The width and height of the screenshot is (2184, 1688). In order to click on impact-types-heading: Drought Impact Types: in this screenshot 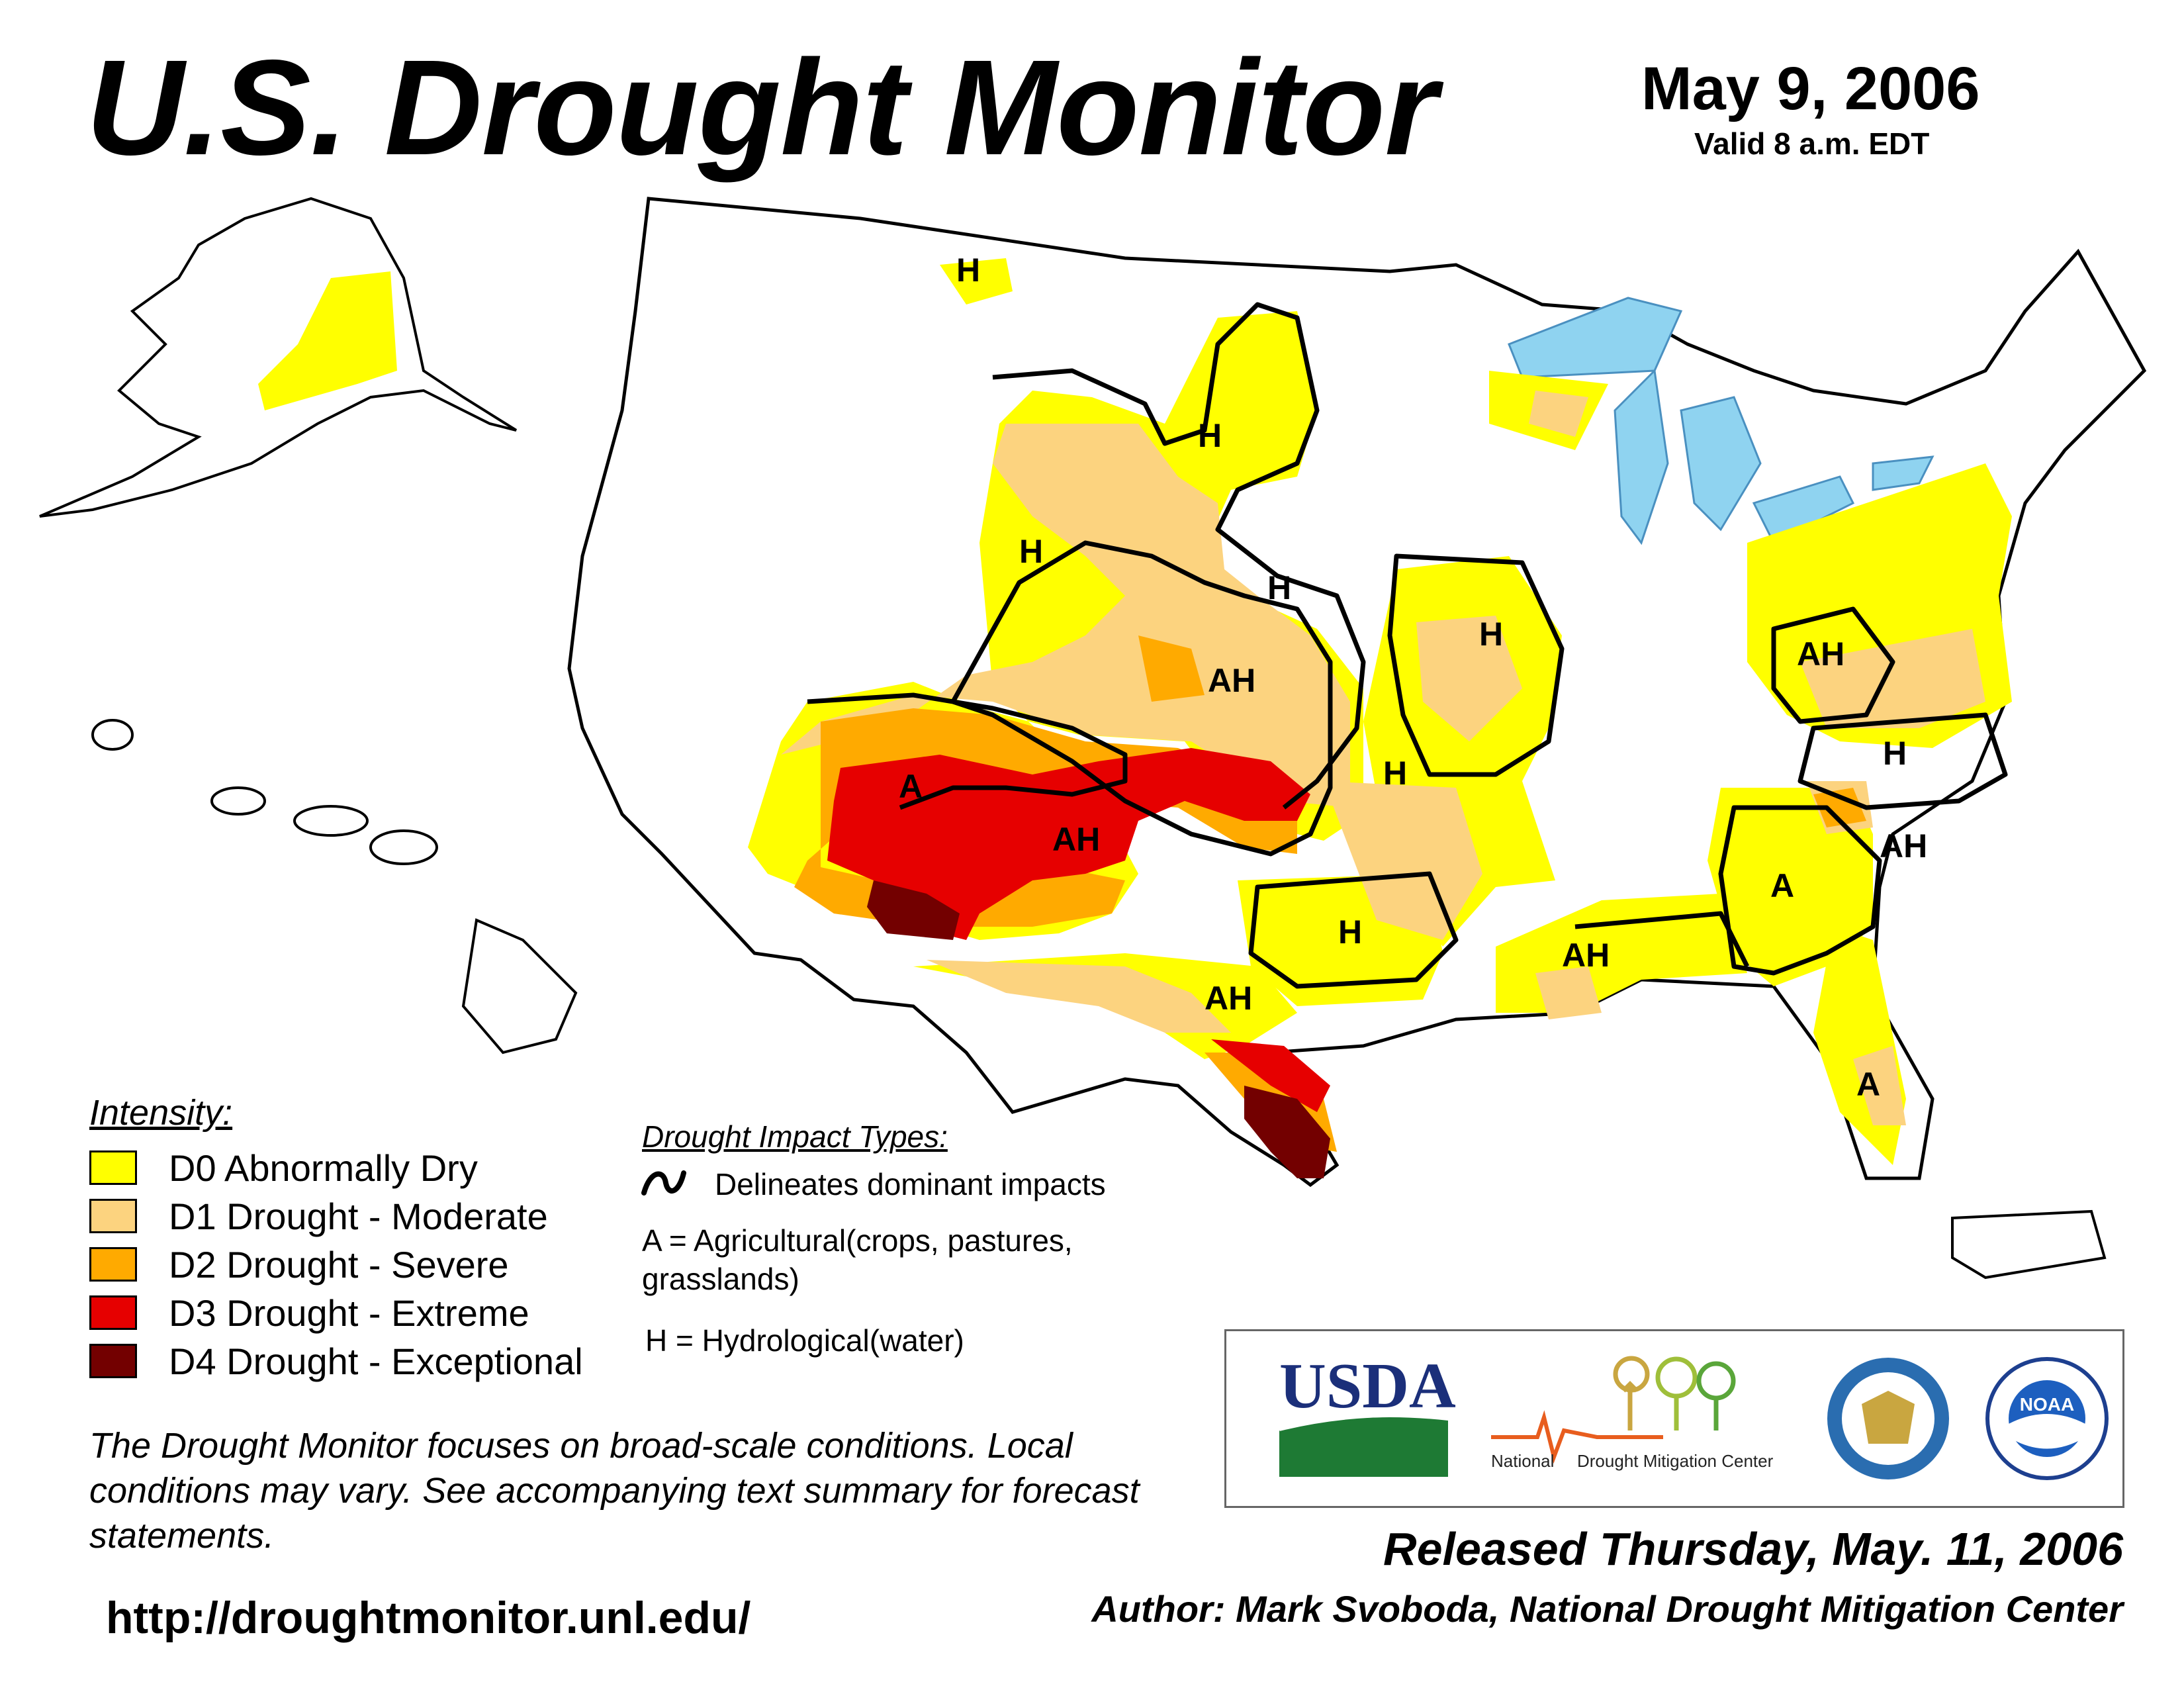, I will do `click(795, 1136)`.